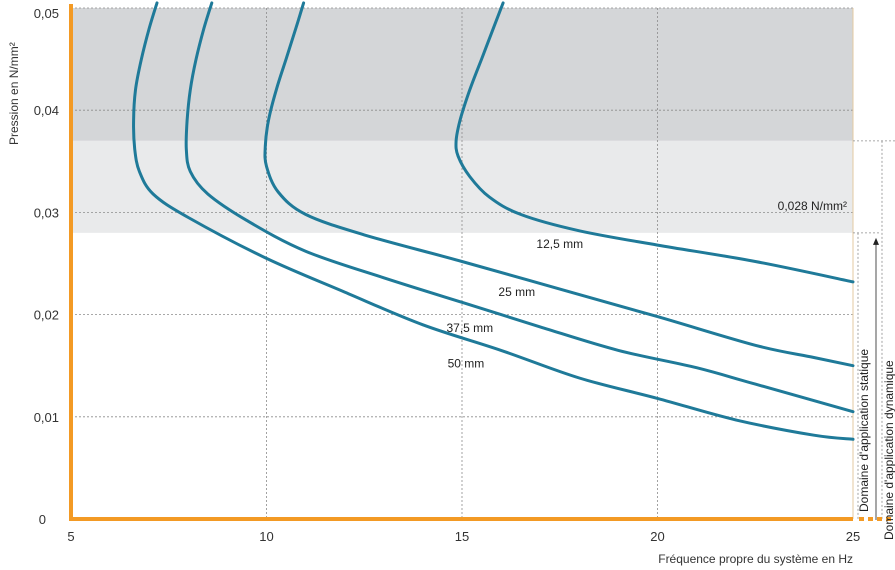 This screenshot has height=570, width=895. I want to click on y-axis-title: Pression en N/mm², so click(14, 93).